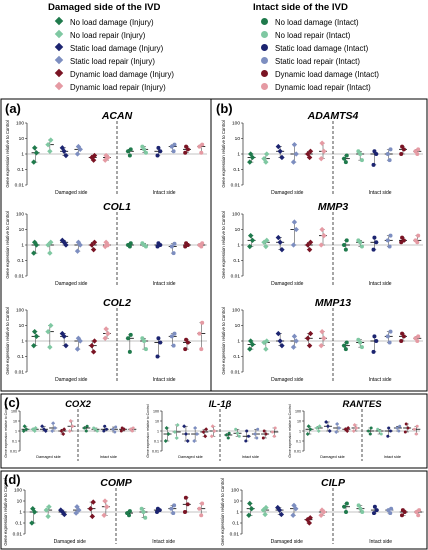  What do you see at coordinates (314, 49) in the screenshot?
I see `legend-intact-item: Static load damage (Intact)` at bounding box center [314, 49].